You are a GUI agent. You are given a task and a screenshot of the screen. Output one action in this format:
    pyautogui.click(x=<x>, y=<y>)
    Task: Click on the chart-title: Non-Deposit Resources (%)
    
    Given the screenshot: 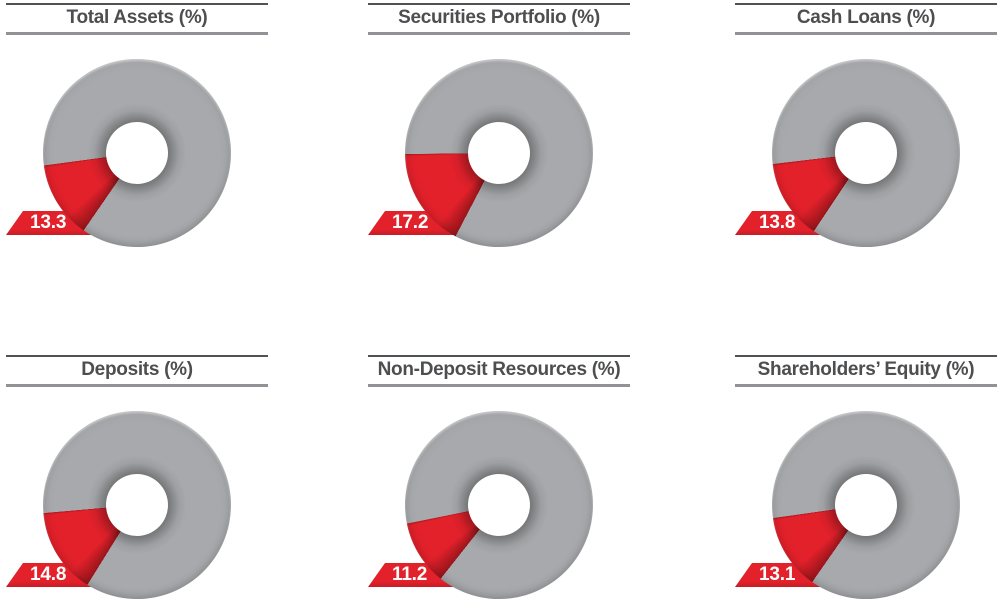 What is the action you would take?
    pyautogui.click(x=499, y=369)
    